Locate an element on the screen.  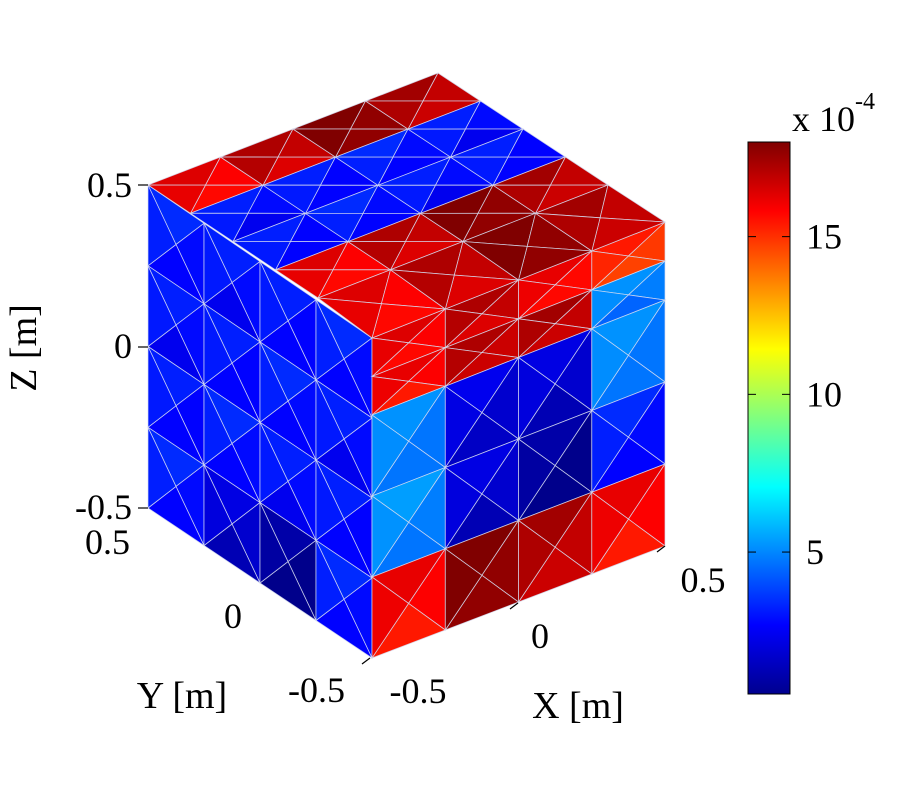
y-tick-label: -0.5 is located at coordinates (316, 690).